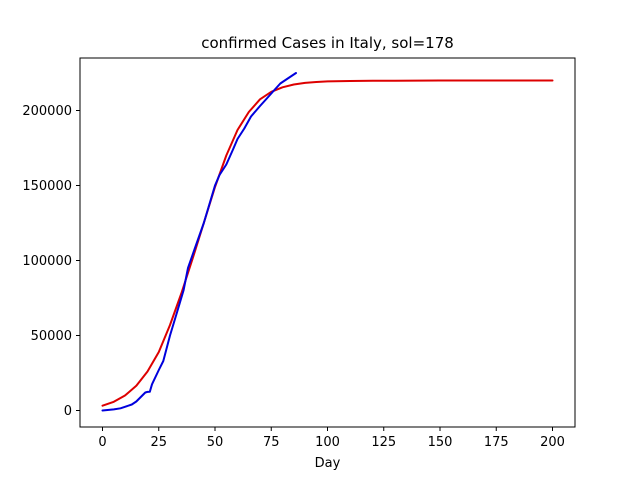 Image resolution: width=640 pixels, height=480 pixels. Describe the element at coordinates (327, 43) in the screenshot. I see `chart-title: confirmed Cases in Italy, sol=178` at that location.